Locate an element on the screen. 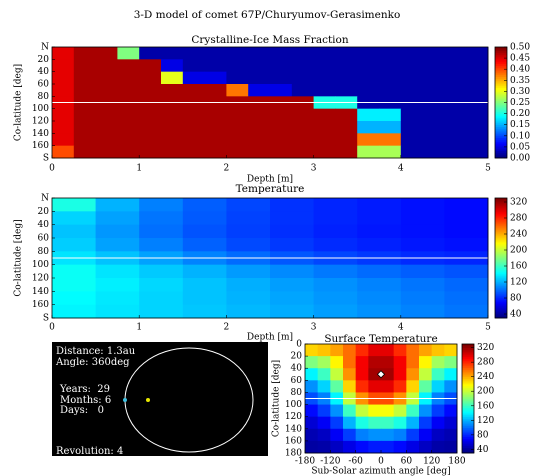 The height and width of the screenshot is (476, 535). x-tick-label: 180 is located at coordinates (456, 462).